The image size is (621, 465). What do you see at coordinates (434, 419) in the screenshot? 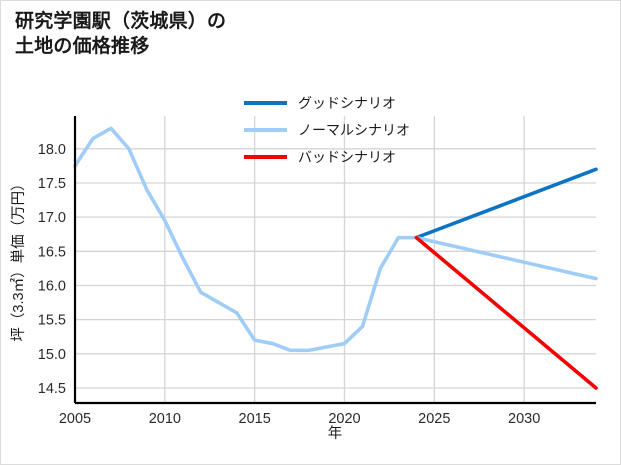
I see `x-tick-label: 2025` at bounding box center [434, 419].